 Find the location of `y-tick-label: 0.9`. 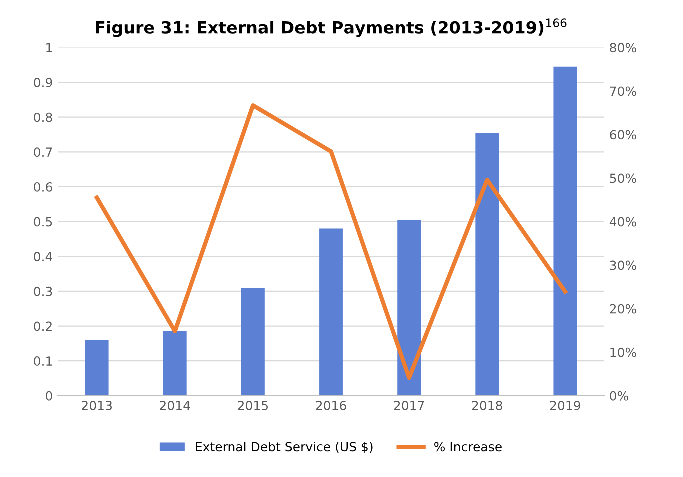

y-tick-label: 0.9 is located at coordinates (43, 83).